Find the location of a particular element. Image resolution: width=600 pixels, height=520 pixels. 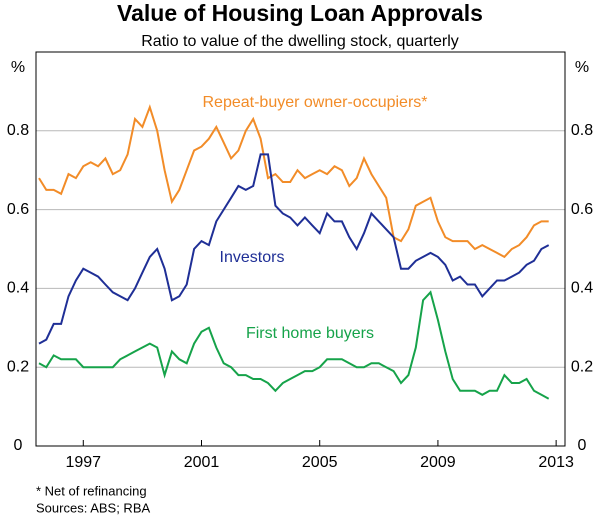

y-tick-label: 0 is located at coordinates (18, 445).